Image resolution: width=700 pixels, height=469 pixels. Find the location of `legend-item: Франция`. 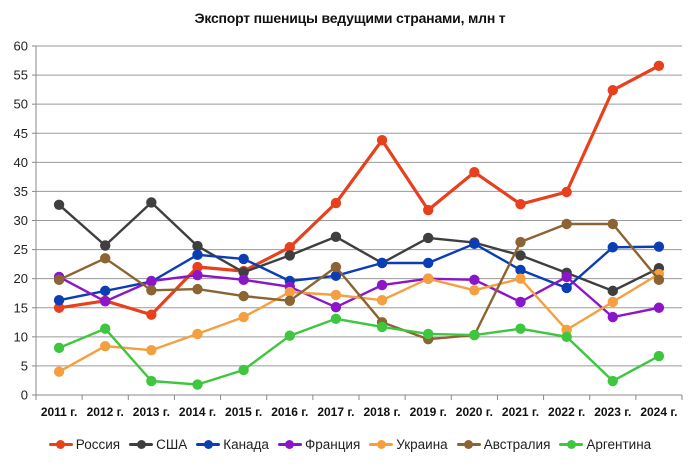

legend-item: Франция is located at coordinates (319, 444).